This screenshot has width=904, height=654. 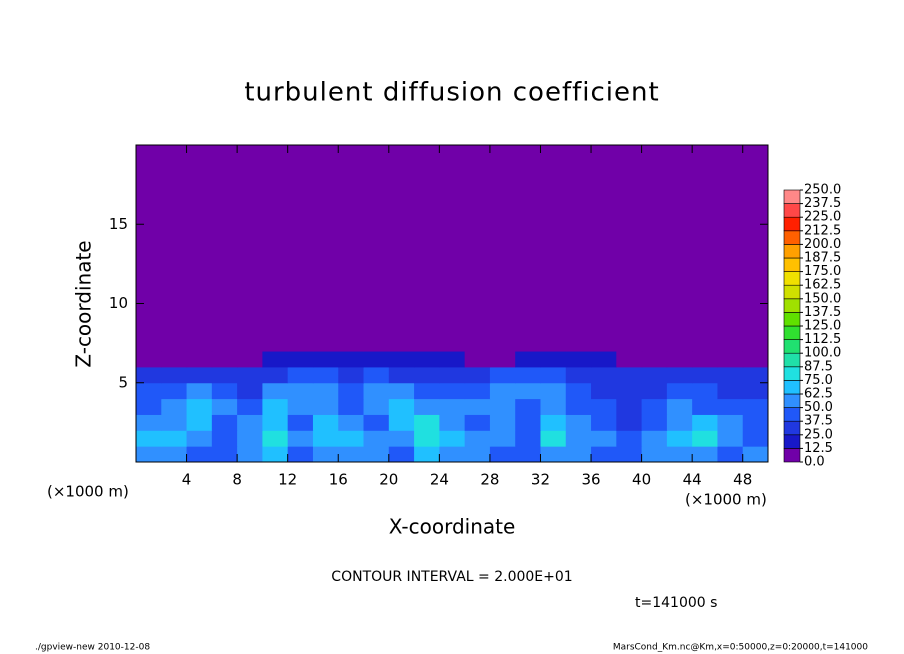 I want to click on x-tick-label: 8, so click(x=237, y=480).